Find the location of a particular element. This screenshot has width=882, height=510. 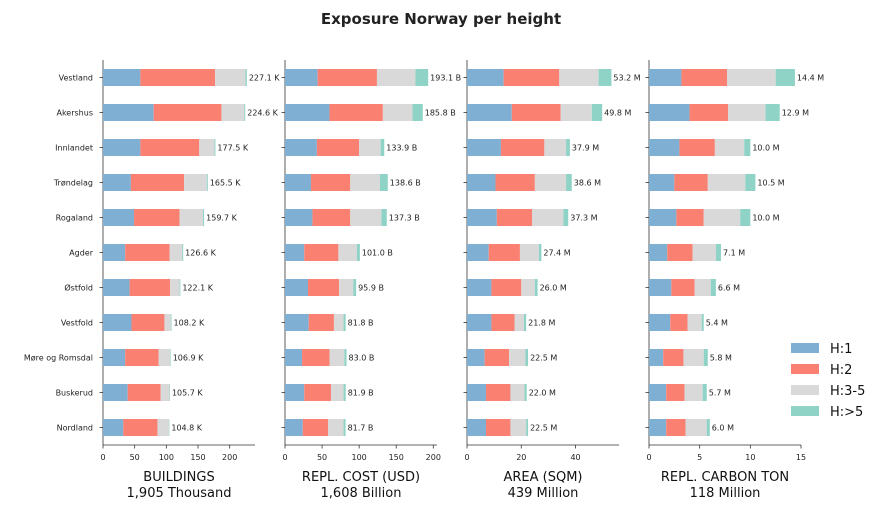

bar-total-label: 227.1 K is located at coordinates (264, 78).